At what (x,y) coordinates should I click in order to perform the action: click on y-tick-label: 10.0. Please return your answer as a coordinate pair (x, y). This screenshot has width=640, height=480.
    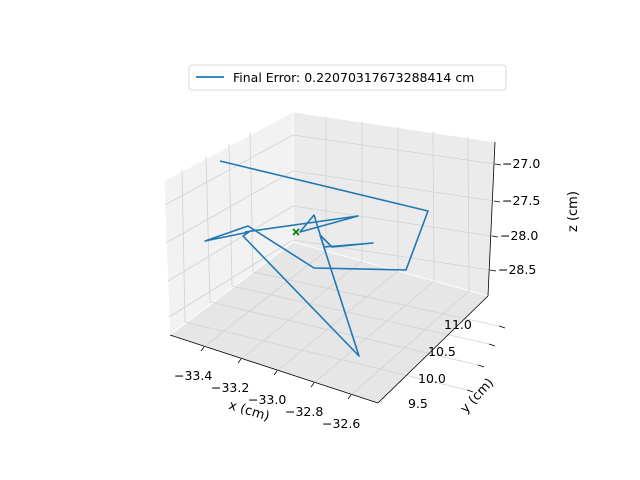
    Looking at the image, I should click on (432, 378).